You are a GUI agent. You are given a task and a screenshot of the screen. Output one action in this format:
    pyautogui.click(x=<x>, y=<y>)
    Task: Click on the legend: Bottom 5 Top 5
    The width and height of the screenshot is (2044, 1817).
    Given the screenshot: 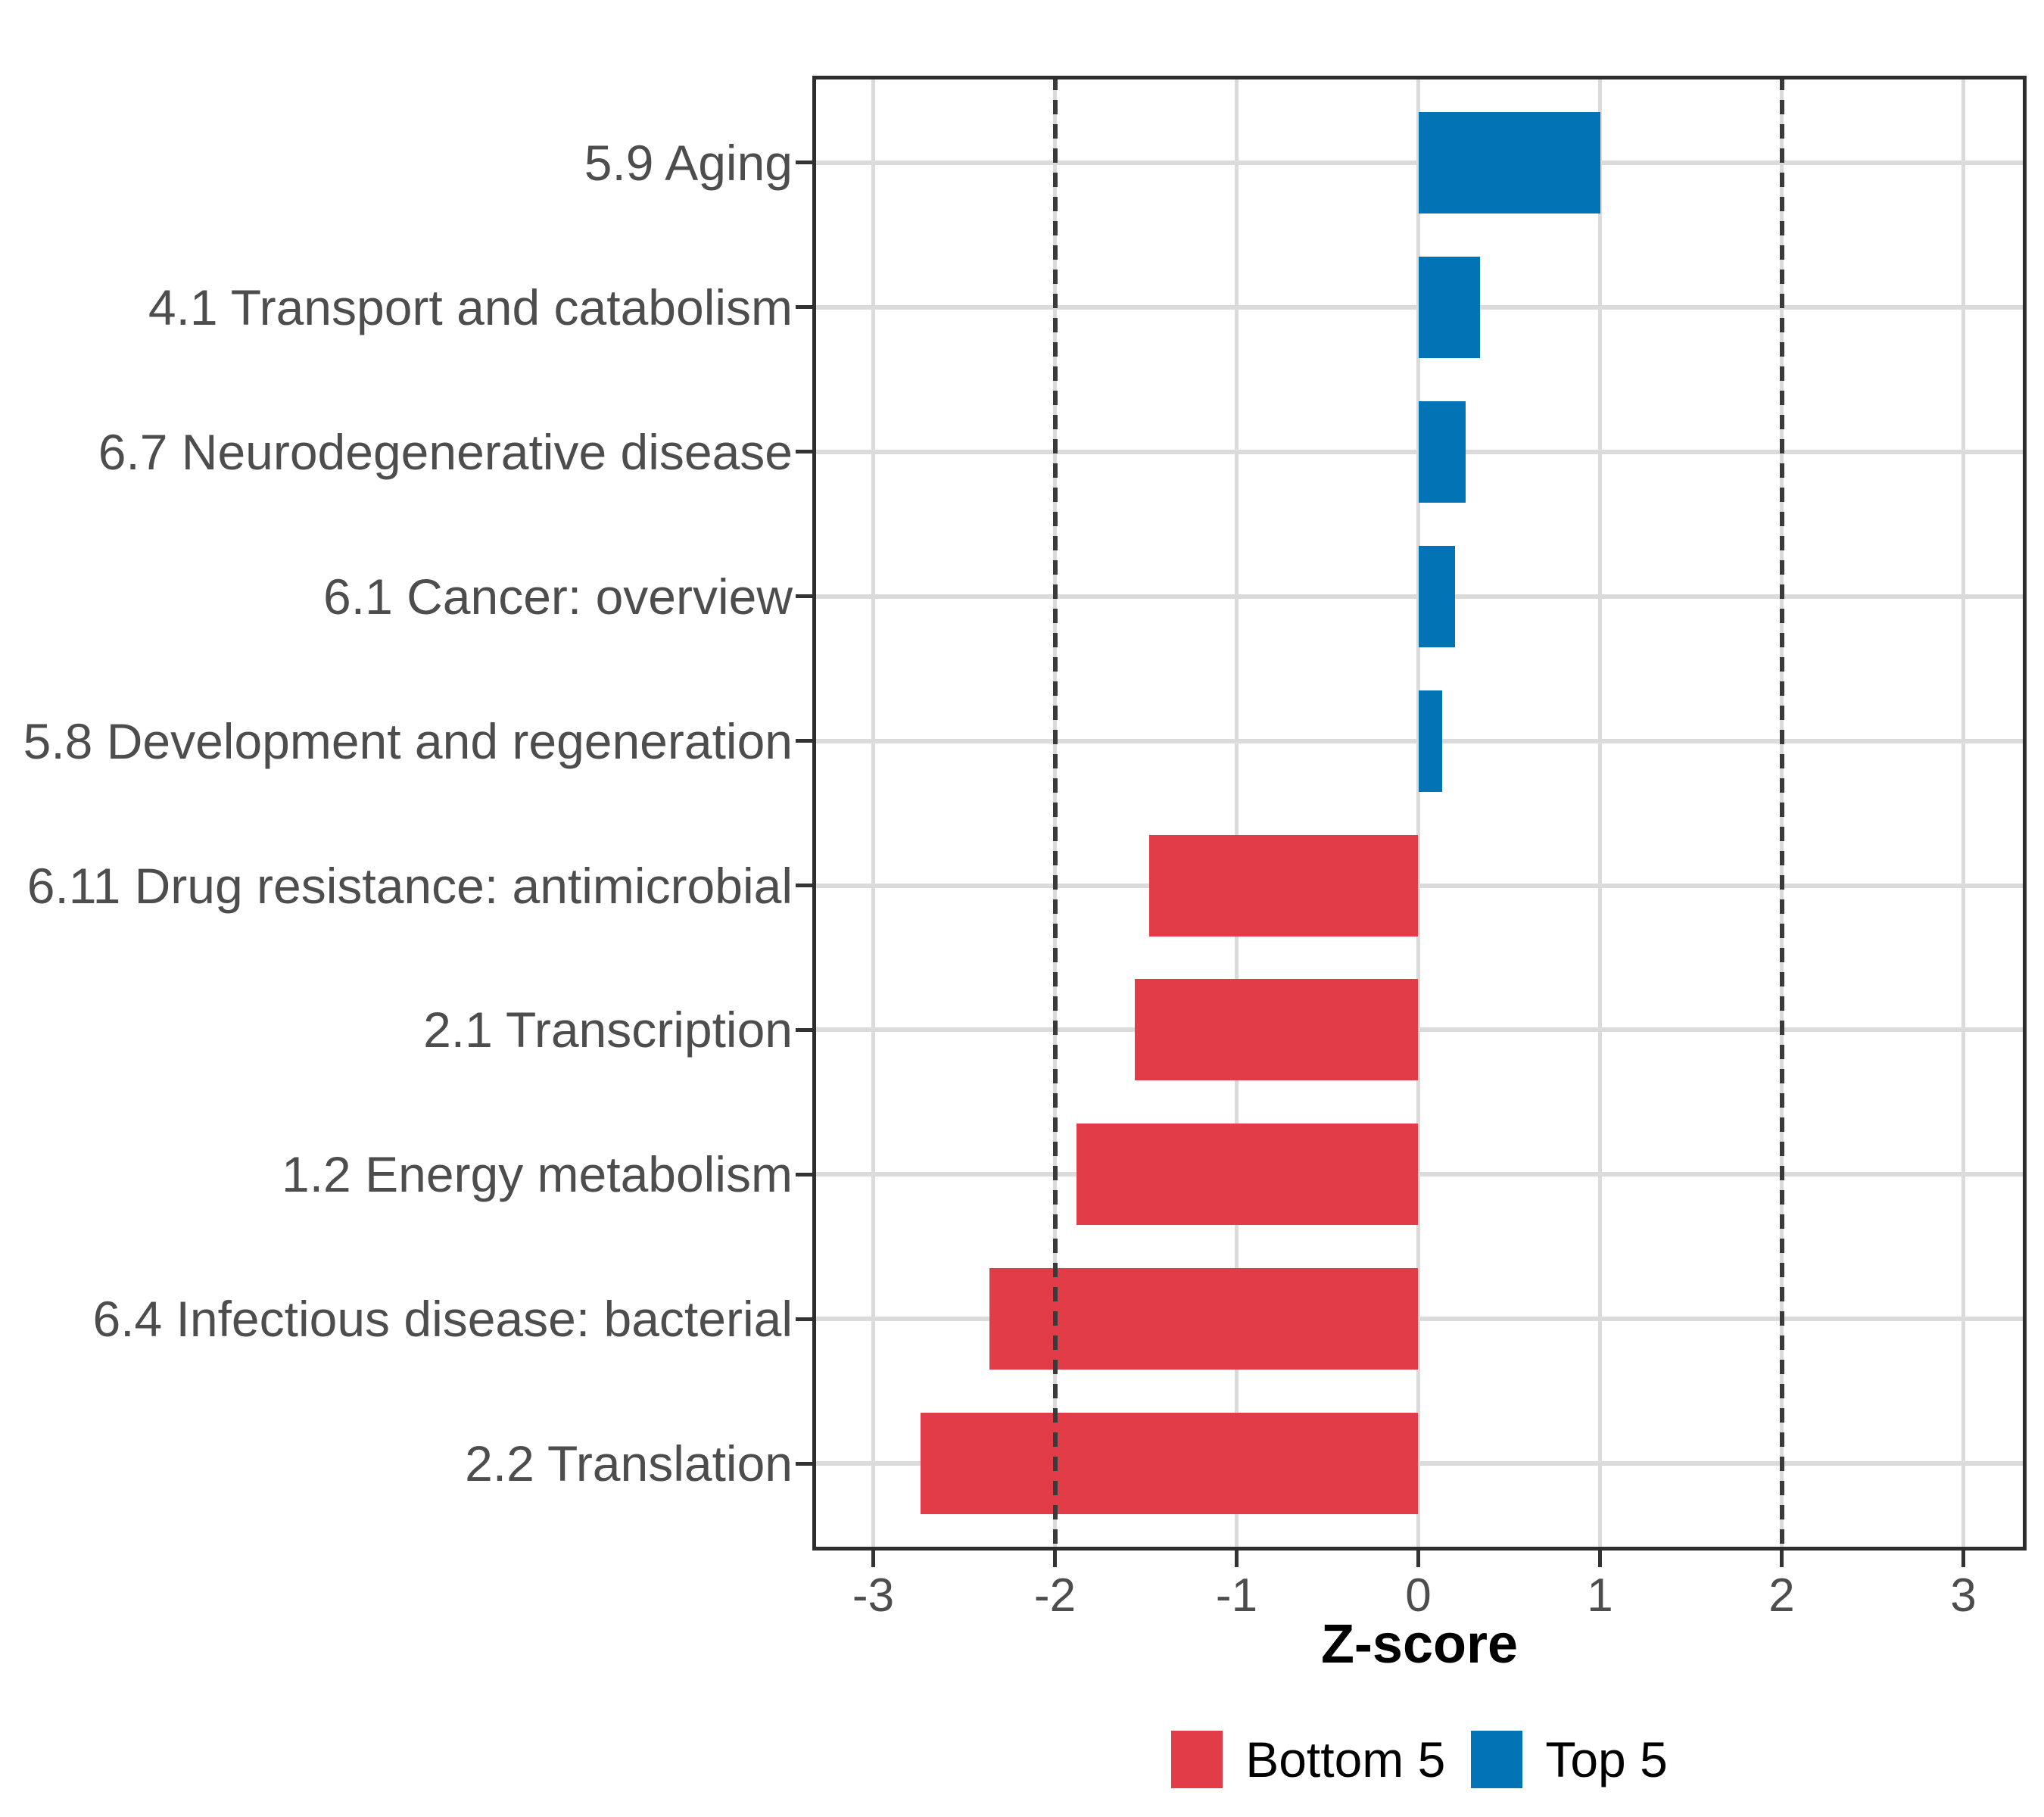 What is the action you would take?
    pyautogui.click(x=1419, y=1759)
    